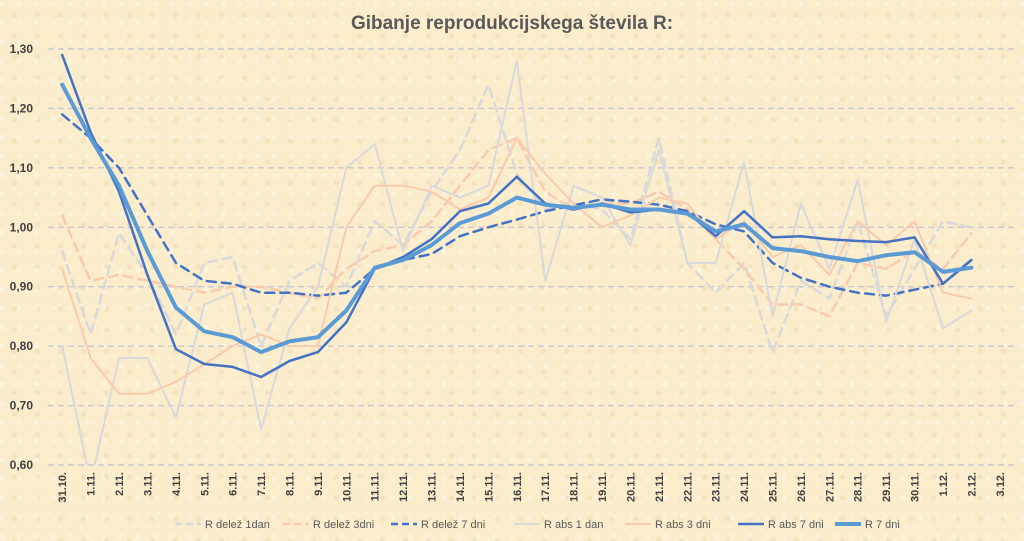 This screenshot has height=541, width=1024. Describe the element at coordinates (916, 487) in the screenshot. I see `x-tick-label: 30.11.` at that location.